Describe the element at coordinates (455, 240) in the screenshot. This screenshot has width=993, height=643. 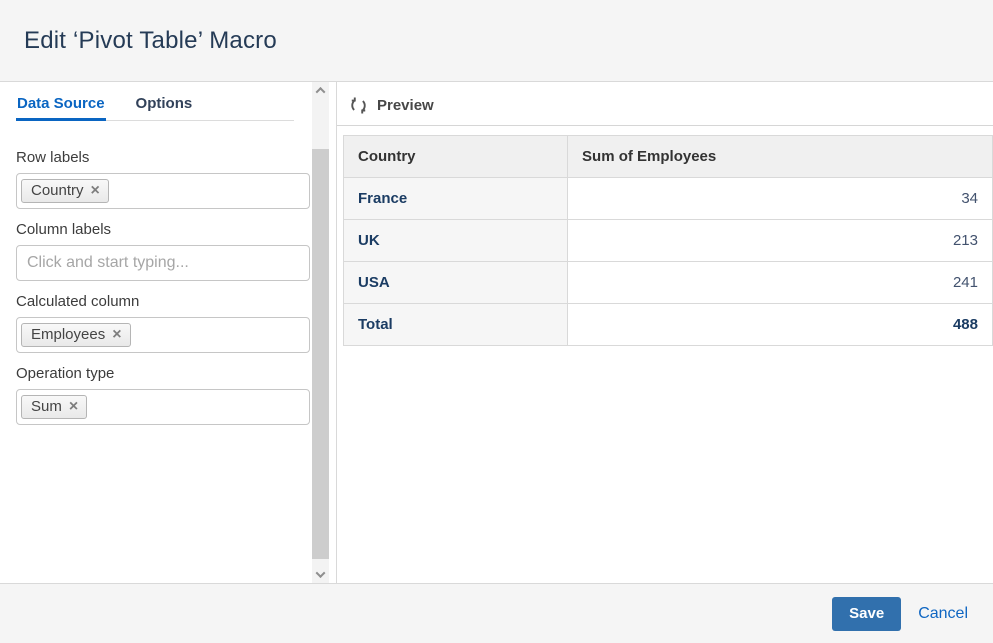
I see `row-label-cell: UK` at that location.